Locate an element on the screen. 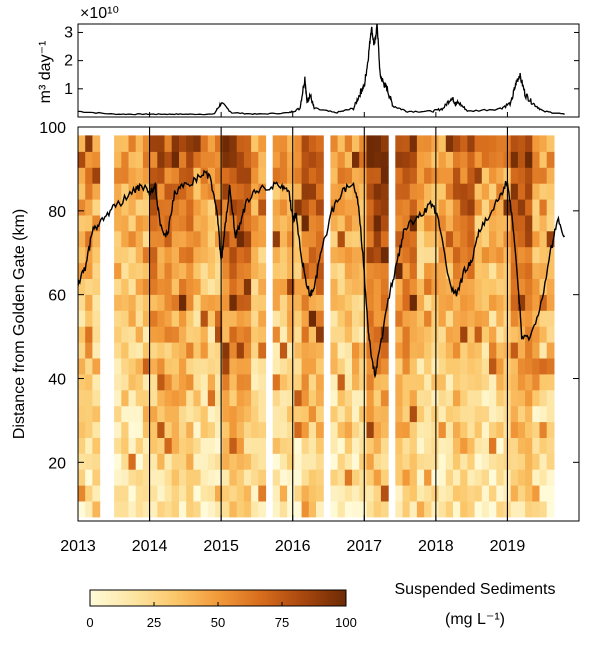  sediment-y-tick-label: 20 is located at coordinates (57, 463).